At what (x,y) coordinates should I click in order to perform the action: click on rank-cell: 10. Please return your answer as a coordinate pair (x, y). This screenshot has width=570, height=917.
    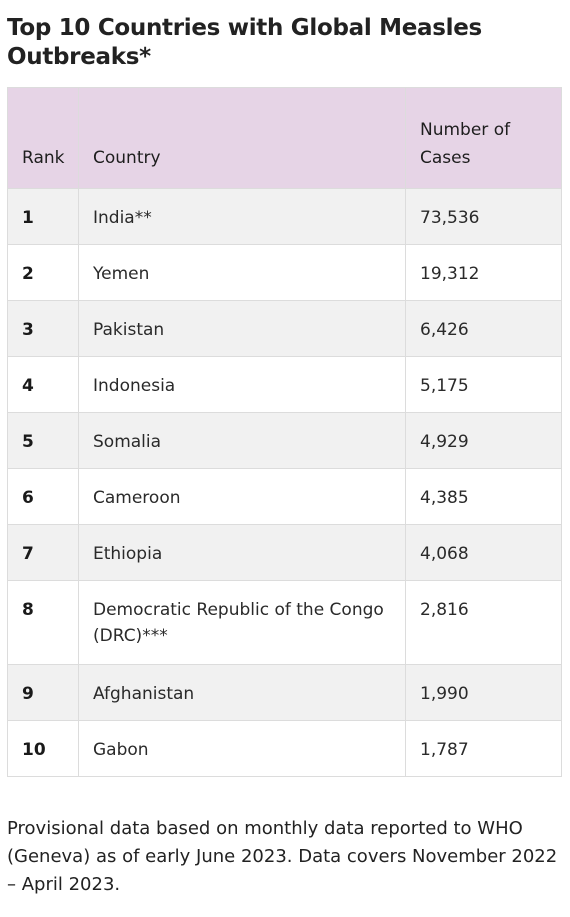
    Looking at the image, I should click on (43, 748).